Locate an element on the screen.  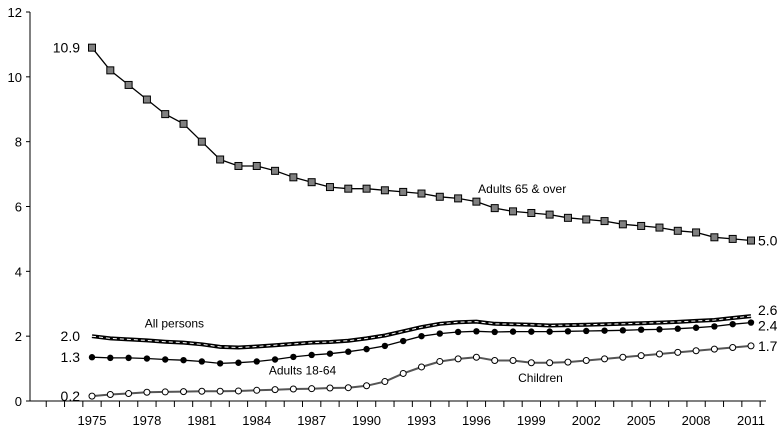
end-value-label: 1.7 is located at coordinates (768, 346).